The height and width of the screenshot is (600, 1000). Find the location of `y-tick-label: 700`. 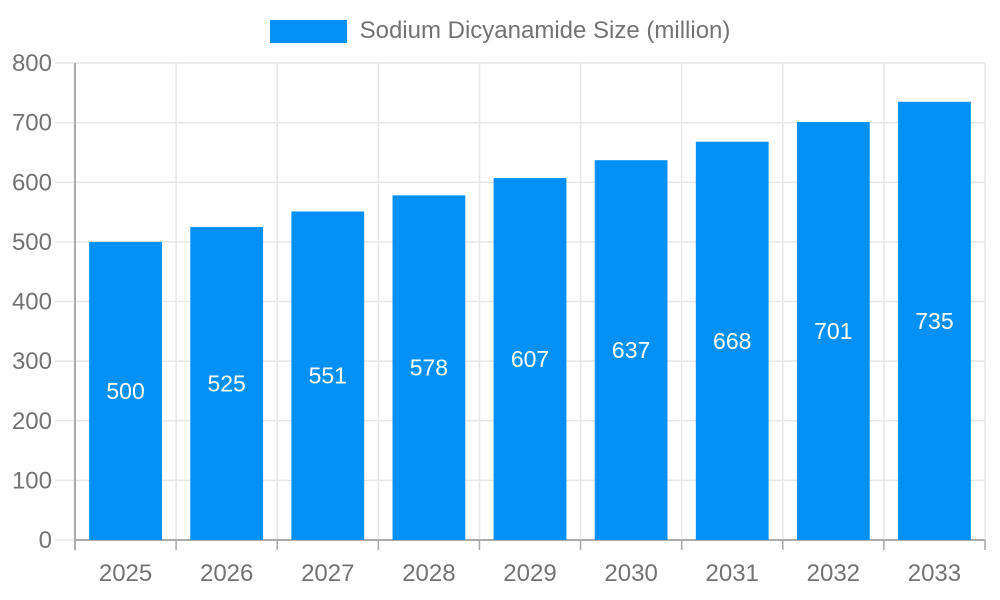

y-tick-label: 700 is located at coordinates (32, 123).